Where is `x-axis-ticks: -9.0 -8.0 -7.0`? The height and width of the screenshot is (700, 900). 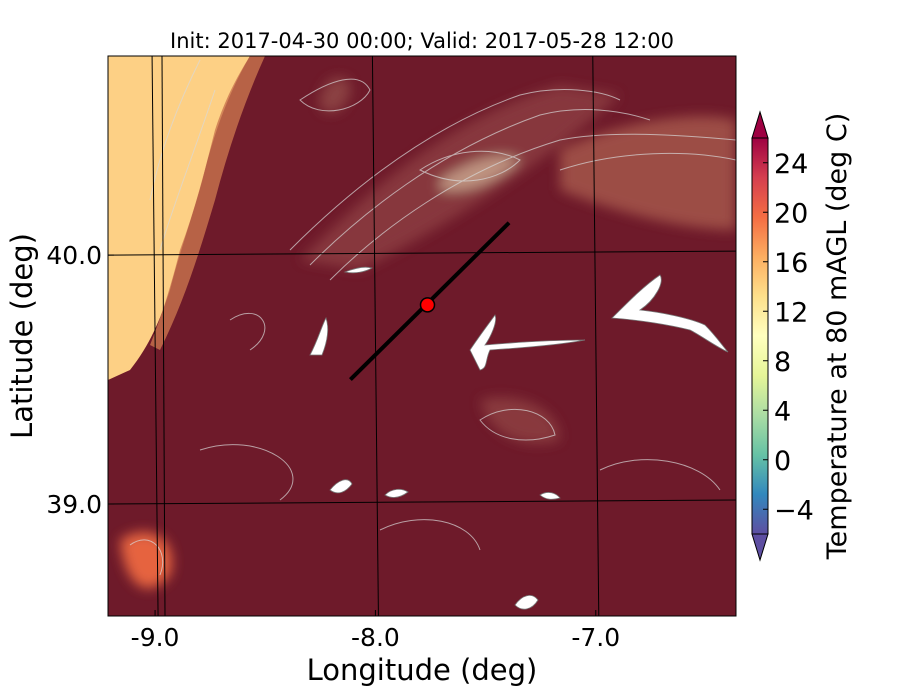 x-axis-ticks: -9.0 -8.0 -7.0 is located at coordinates (375, 631).